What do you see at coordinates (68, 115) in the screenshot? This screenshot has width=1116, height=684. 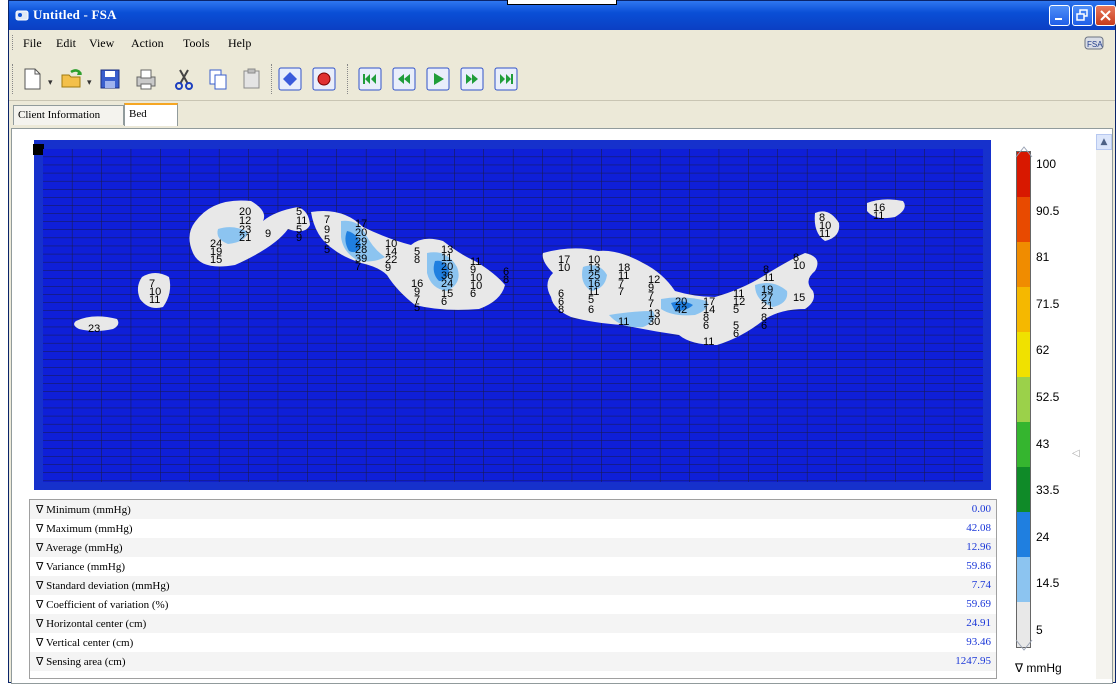 I see `tab-client-information: Client Information` at bounding box center [68, 115].